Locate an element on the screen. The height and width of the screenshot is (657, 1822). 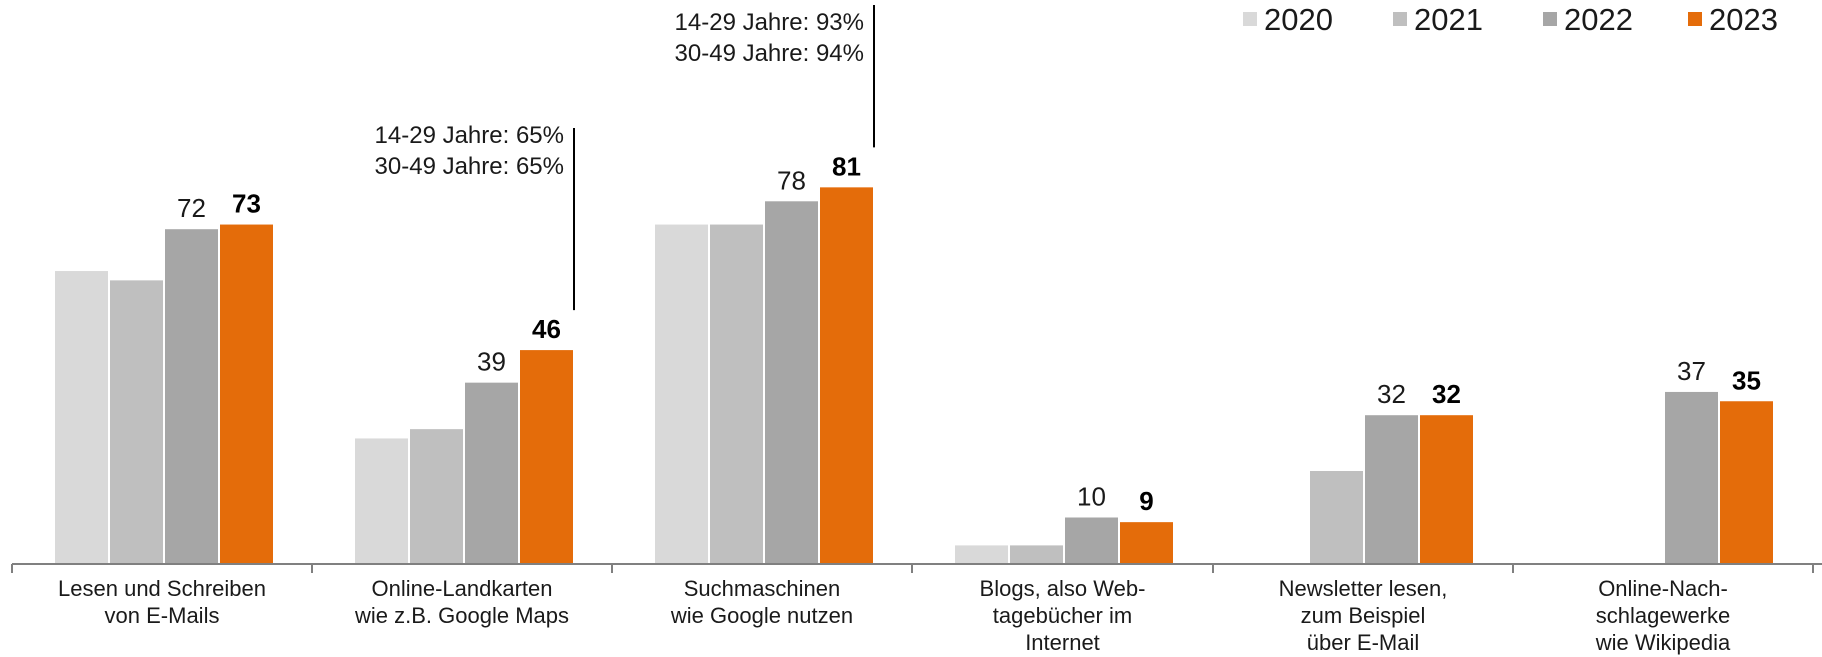
value-label-2022-5: 37 is located at coordinates (1691, 371).